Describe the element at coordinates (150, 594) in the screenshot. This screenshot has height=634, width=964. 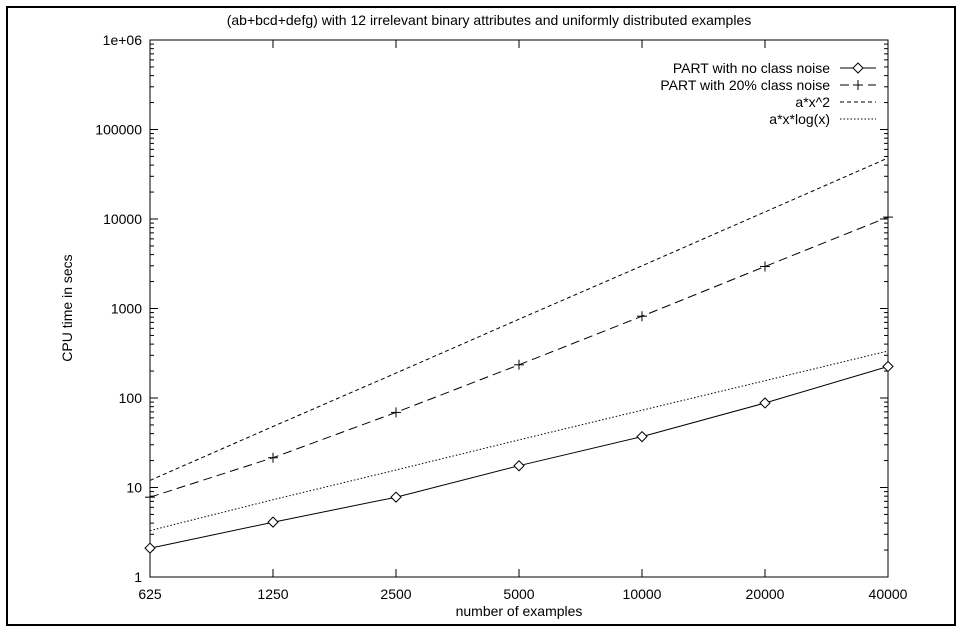
I see `x-tick-label: 625` at that location.